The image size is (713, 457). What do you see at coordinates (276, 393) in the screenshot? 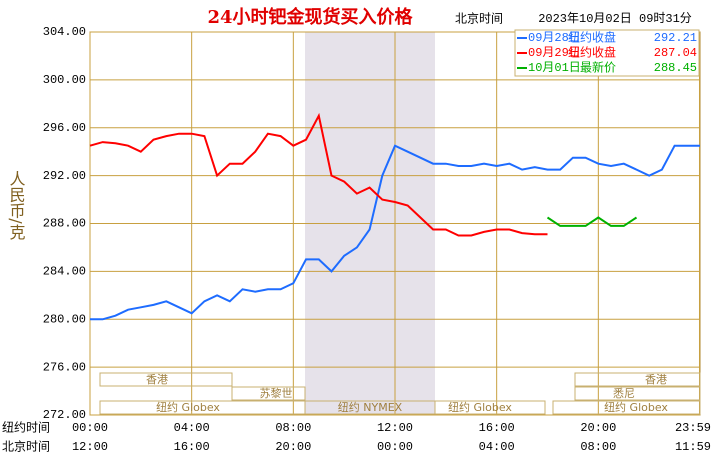
I see `session-label: 苏黎世` at bounding box center [276, 393].